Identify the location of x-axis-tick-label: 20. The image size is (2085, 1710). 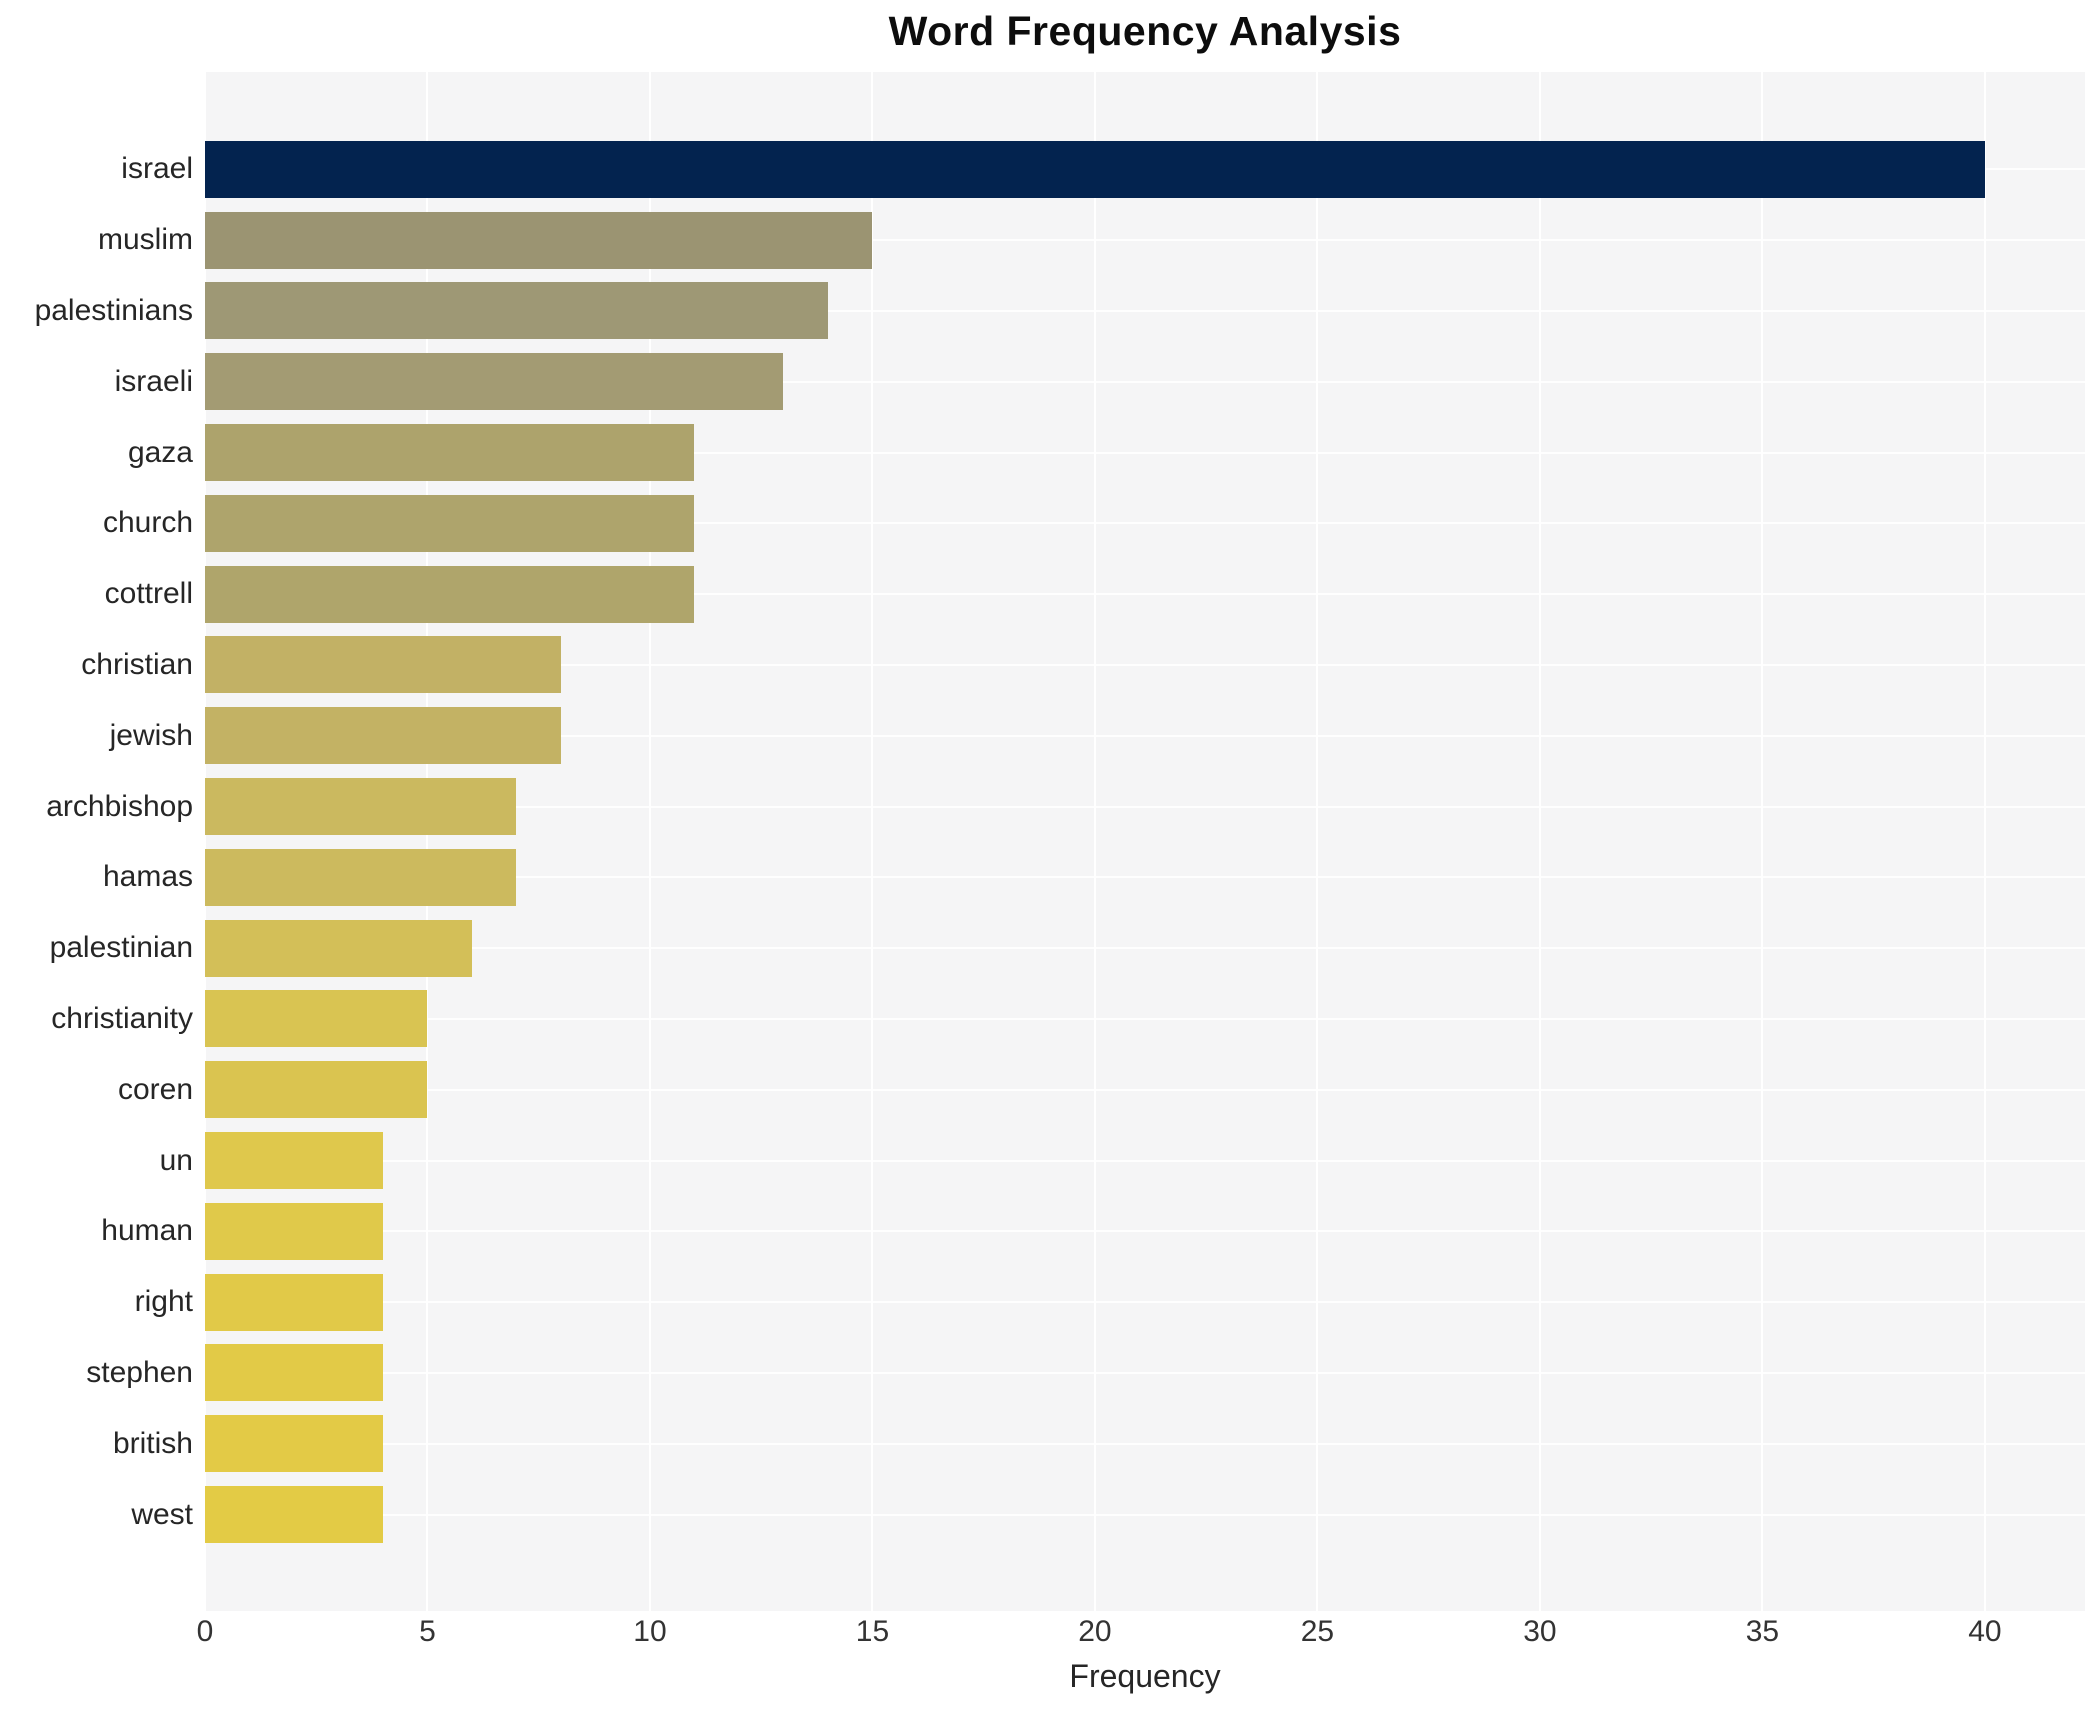
(1095, 1631).